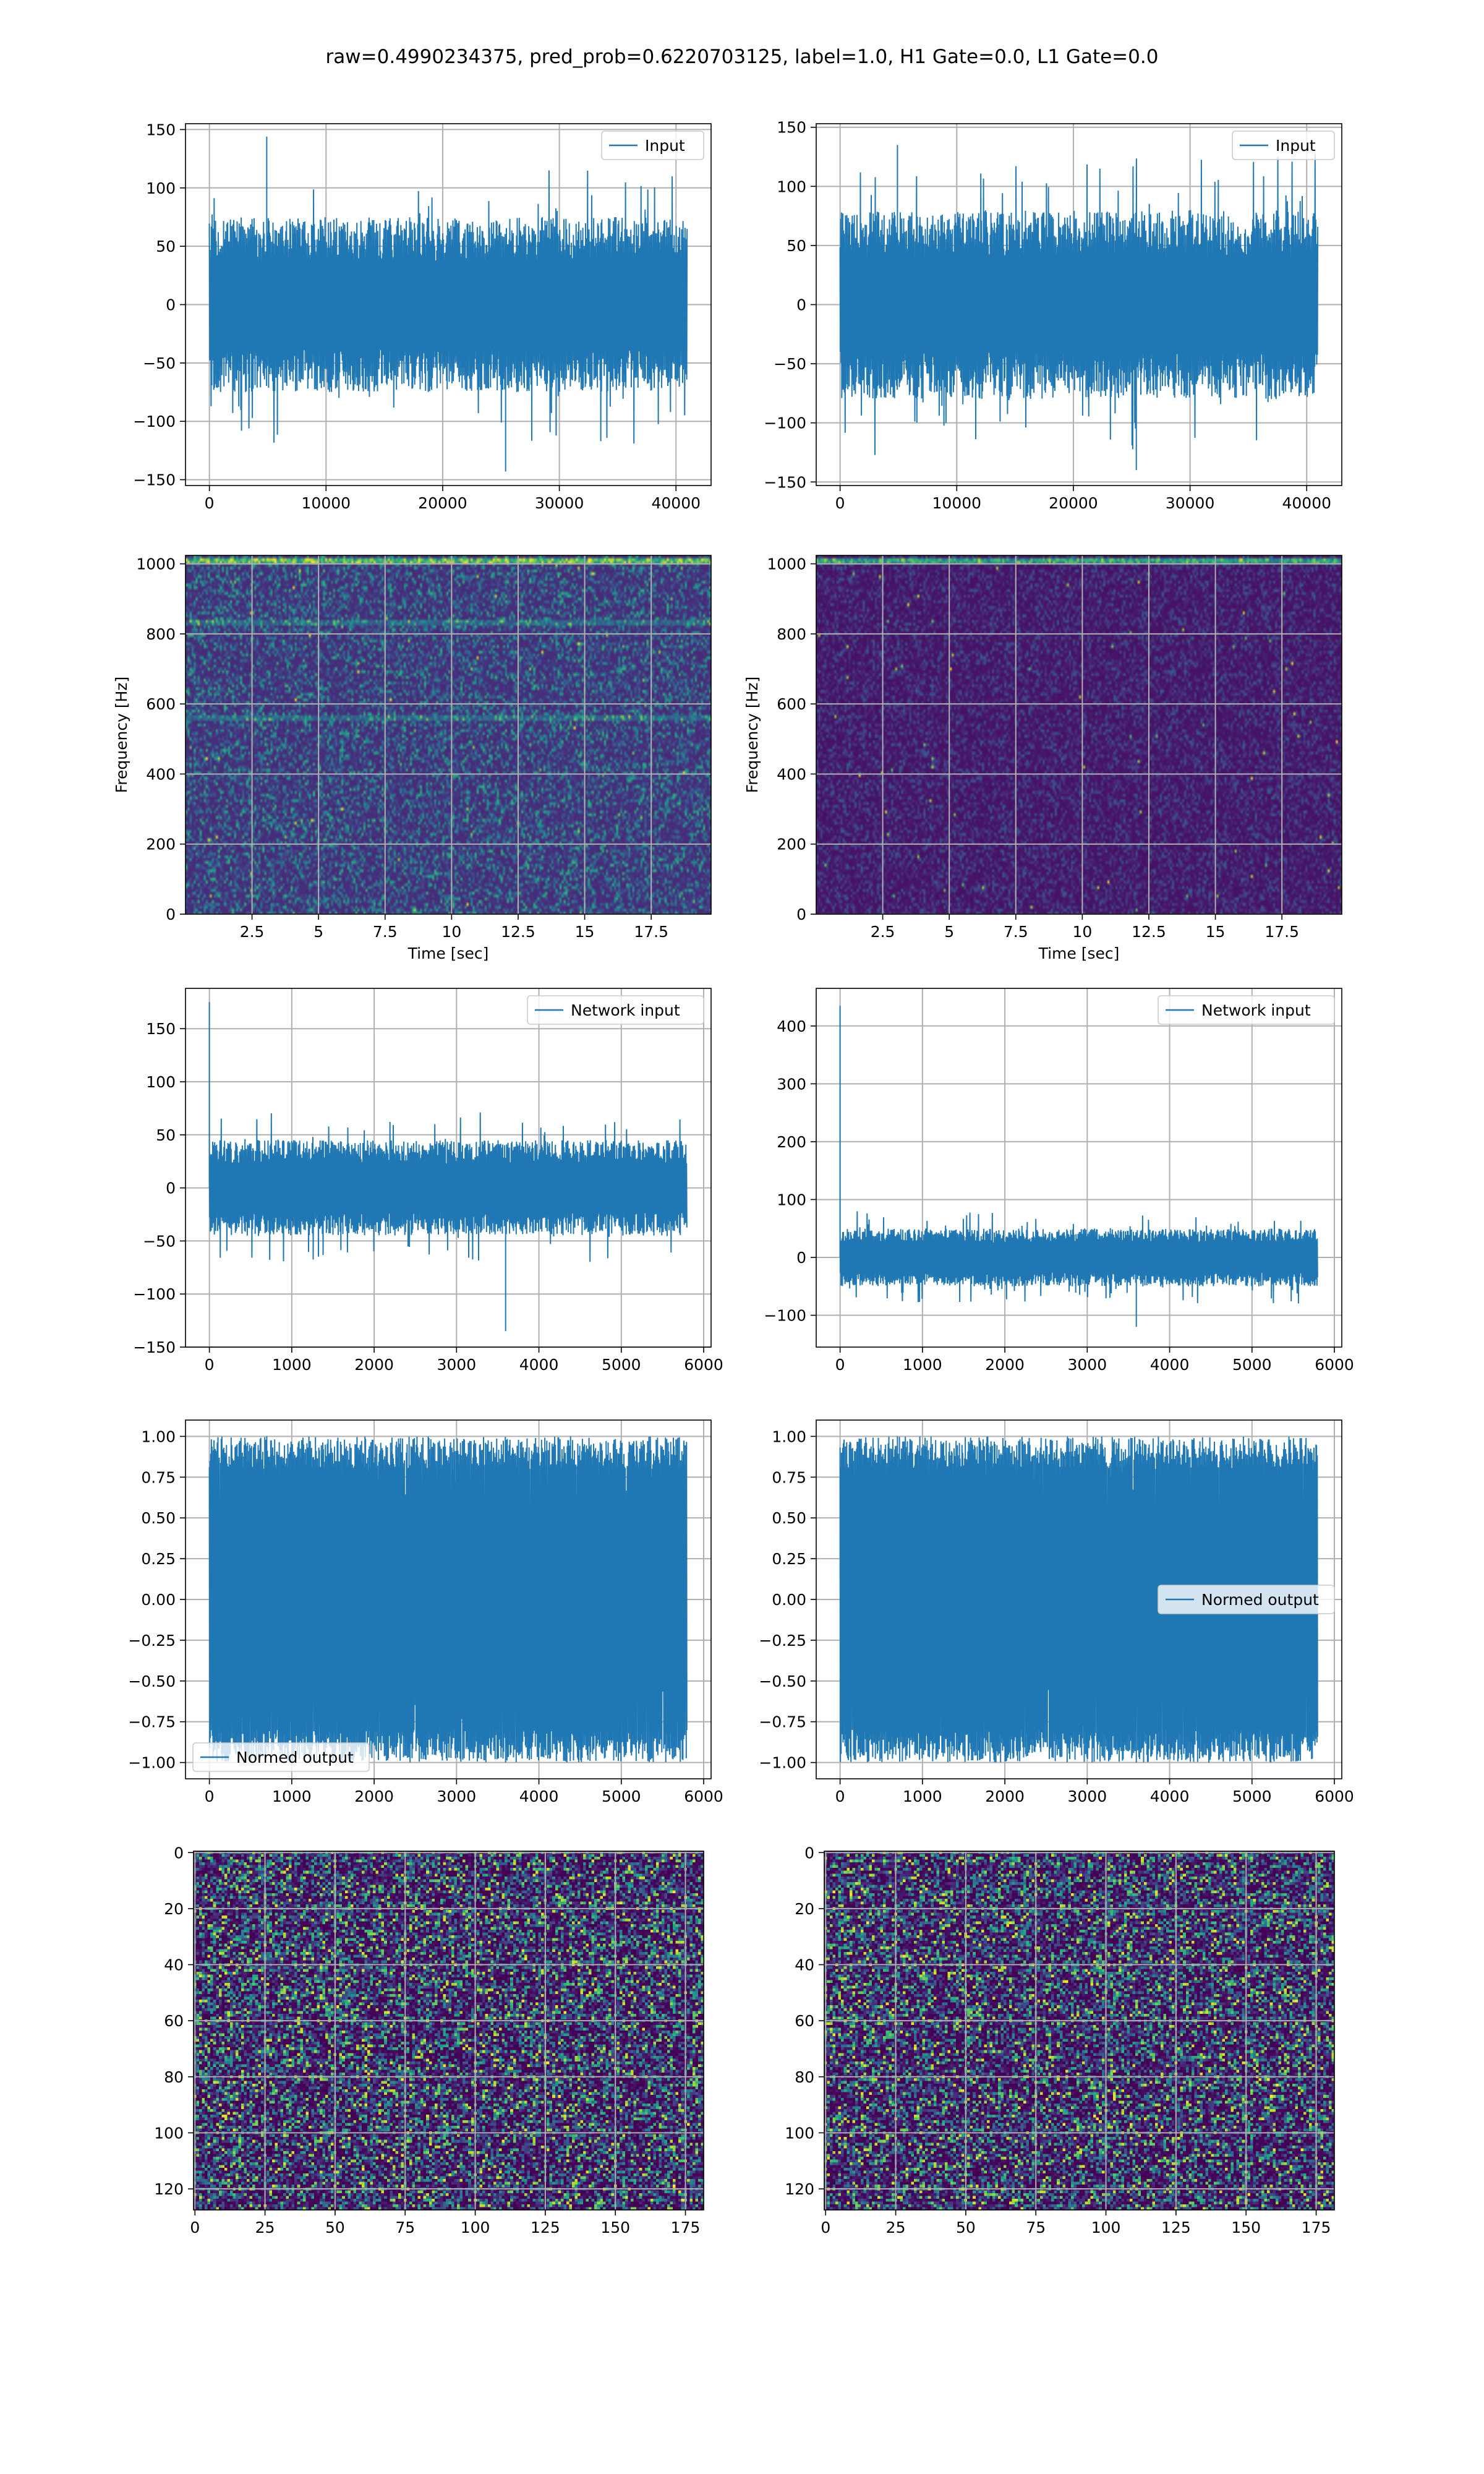 The height and width of the screenshot is (2474, 1484). Describe the element at coordinates (292, 1365) in the screenshot. I see `h1-network-input-xtick-label: 1000` at that location.